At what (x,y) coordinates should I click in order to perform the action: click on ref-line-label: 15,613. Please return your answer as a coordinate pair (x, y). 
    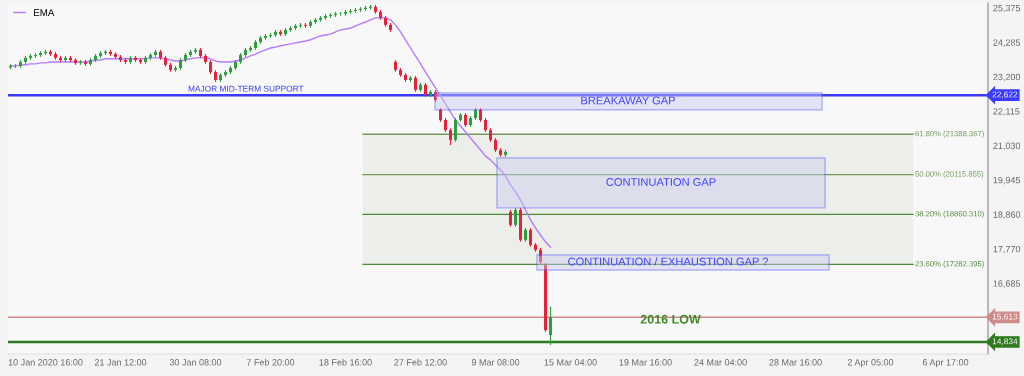
    Looking at the image, I should click on (1005, 317).